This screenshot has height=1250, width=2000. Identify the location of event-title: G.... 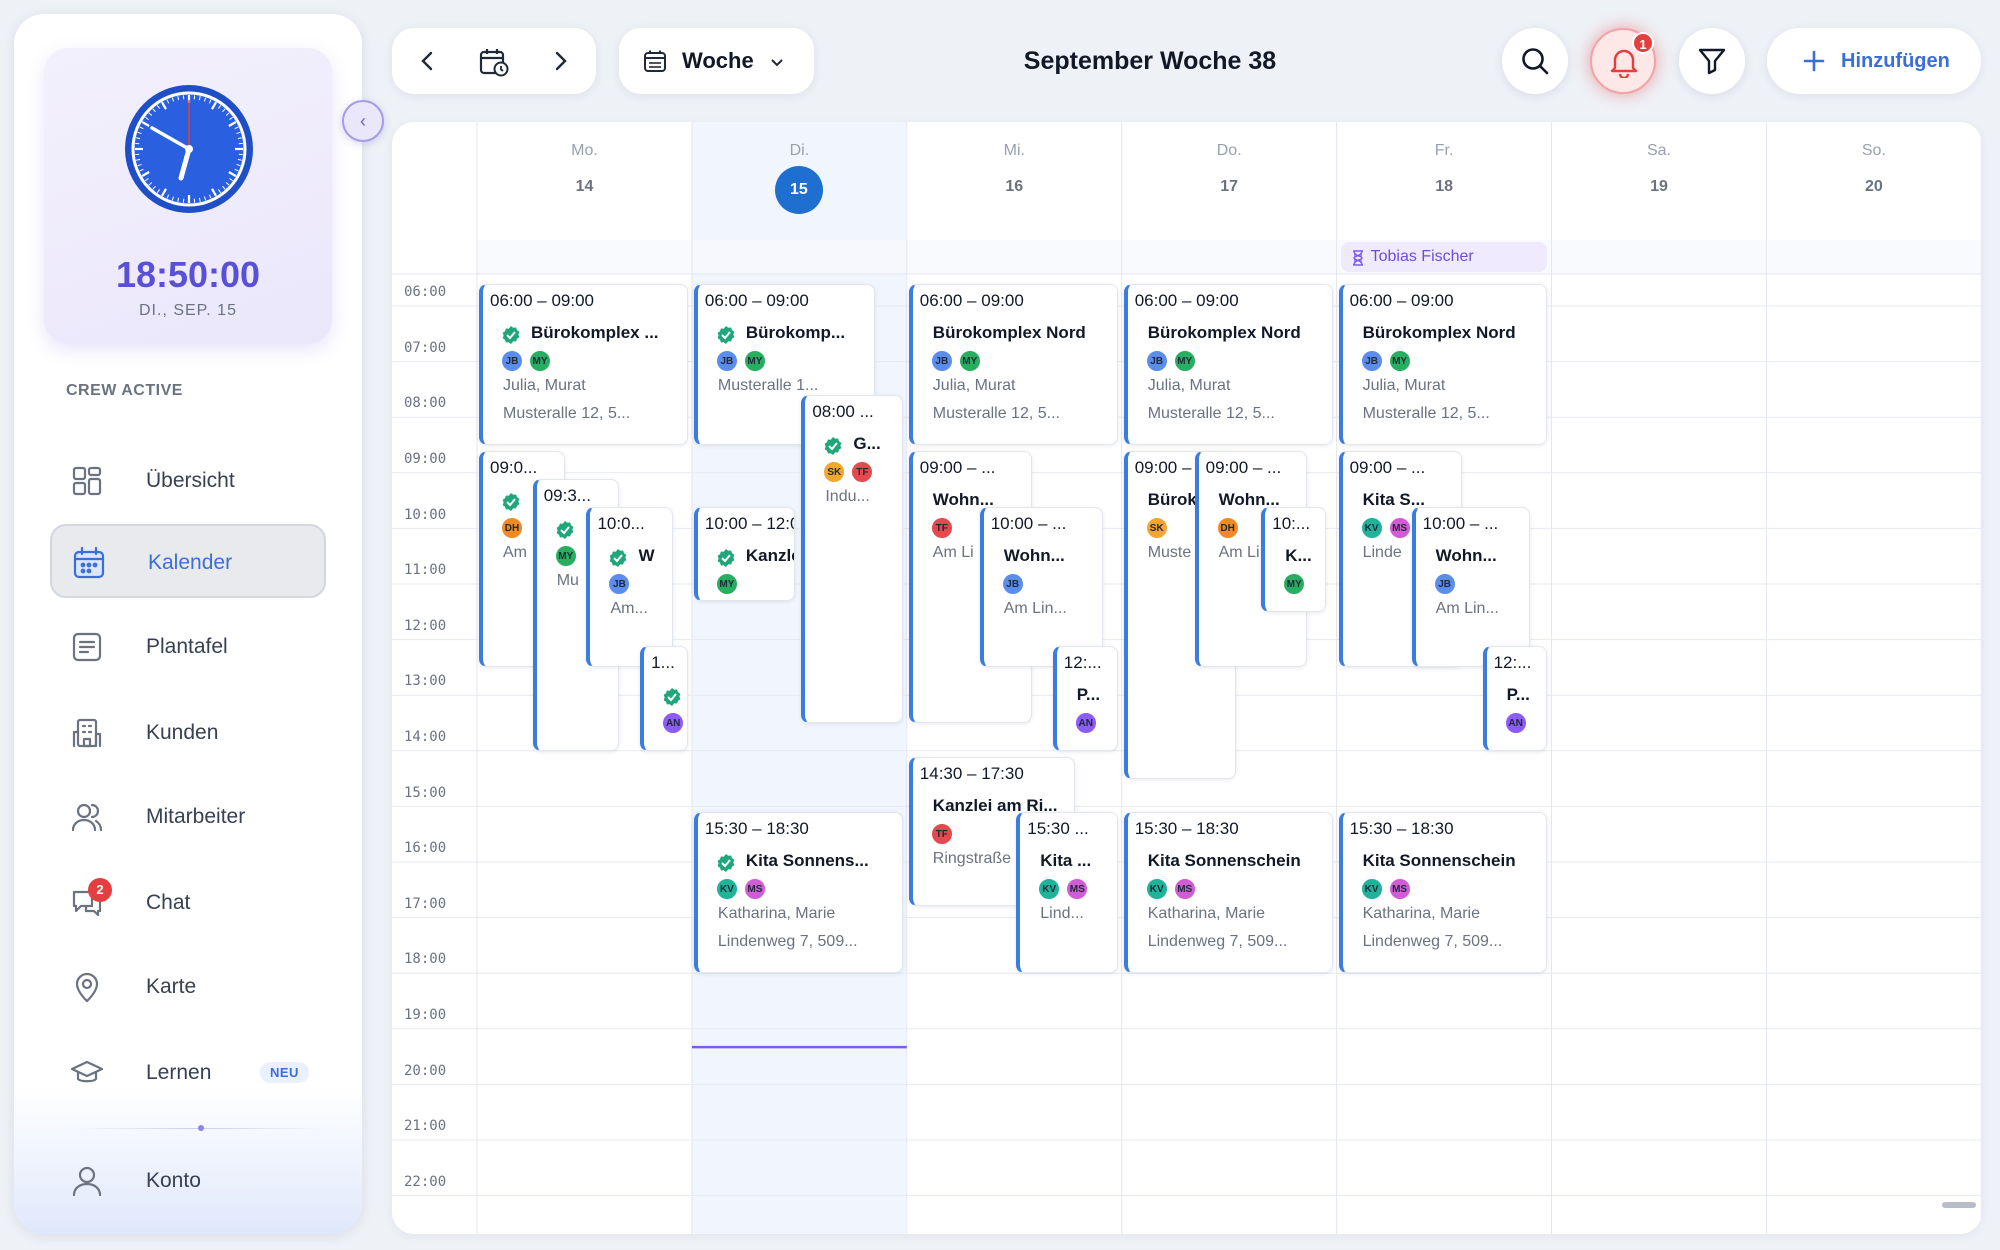
(867, 444).